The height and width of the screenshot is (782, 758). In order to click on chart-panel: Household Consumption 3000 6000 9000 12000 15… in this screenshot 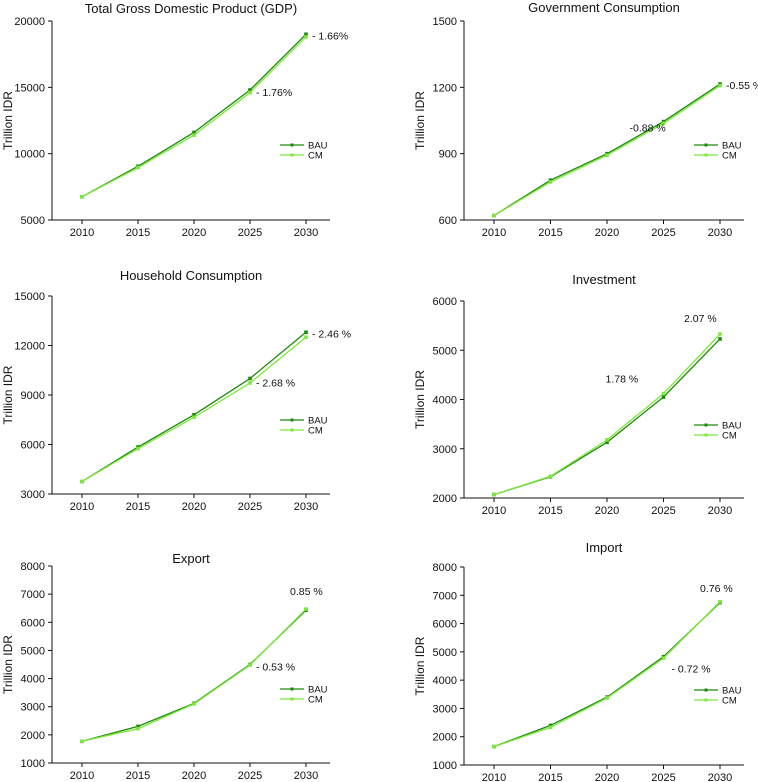, I will do `click(176, 390)`.